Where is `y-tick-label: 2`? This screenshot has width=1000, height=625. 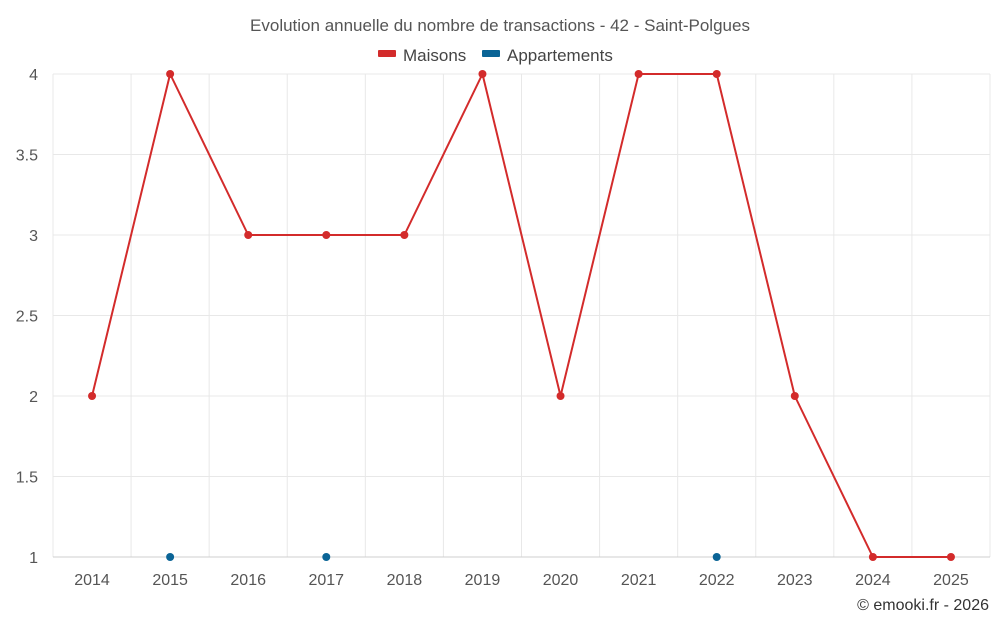 y-tick-label: 2 is located at coordinates (33, 397).